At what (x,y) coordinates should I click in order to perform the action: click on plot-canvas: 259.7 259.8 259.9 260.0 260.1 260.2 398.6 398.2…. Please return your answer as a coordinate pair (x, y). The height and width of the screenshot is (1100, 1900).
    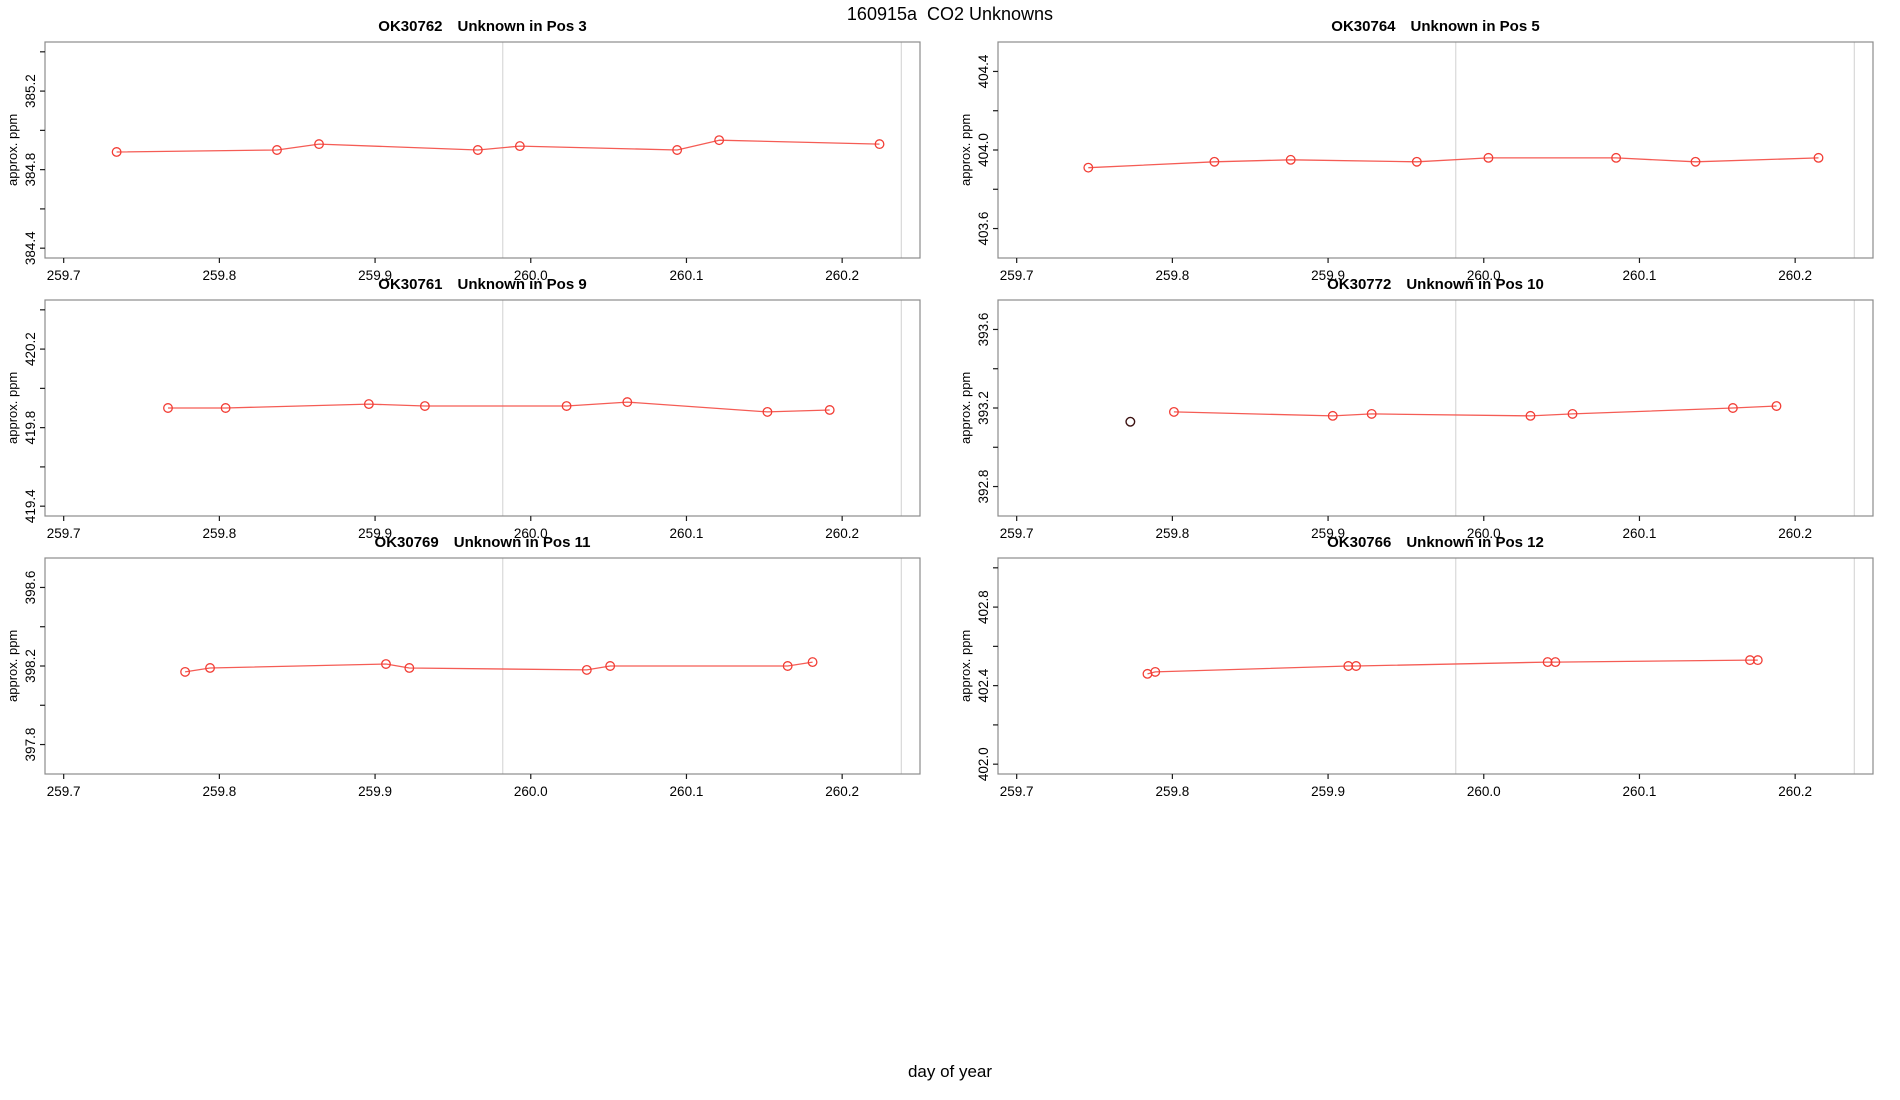
    Looking at the image, I should click on (472, 678).